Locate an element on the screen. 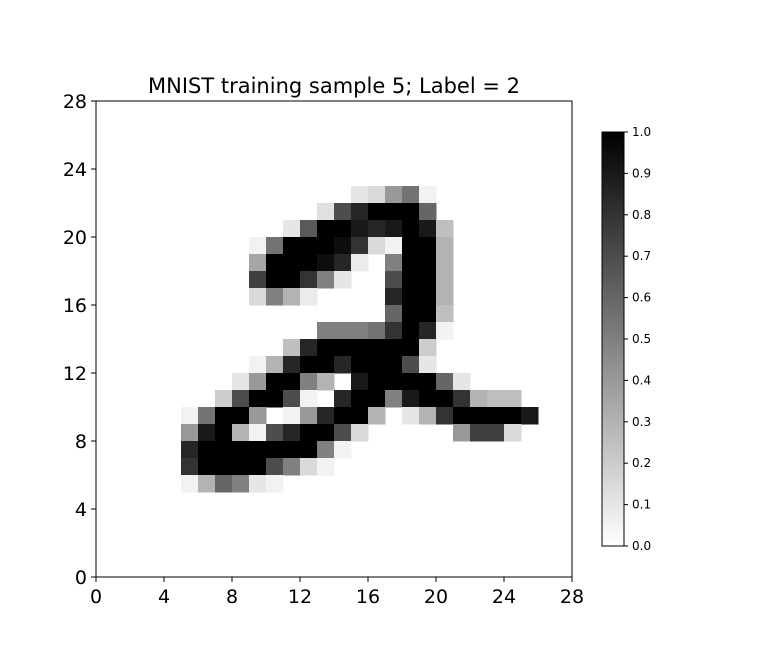 The width and height of the screenshot is (768, 672). colorbar-tick-label: 0.4 is located at coordinates (641, 380).